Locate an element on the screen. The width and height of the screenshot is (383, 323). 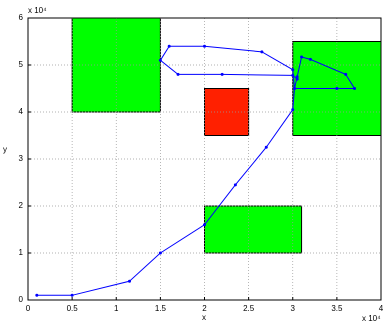
y-tick-label: 3 is located at coordinates (21, 158).